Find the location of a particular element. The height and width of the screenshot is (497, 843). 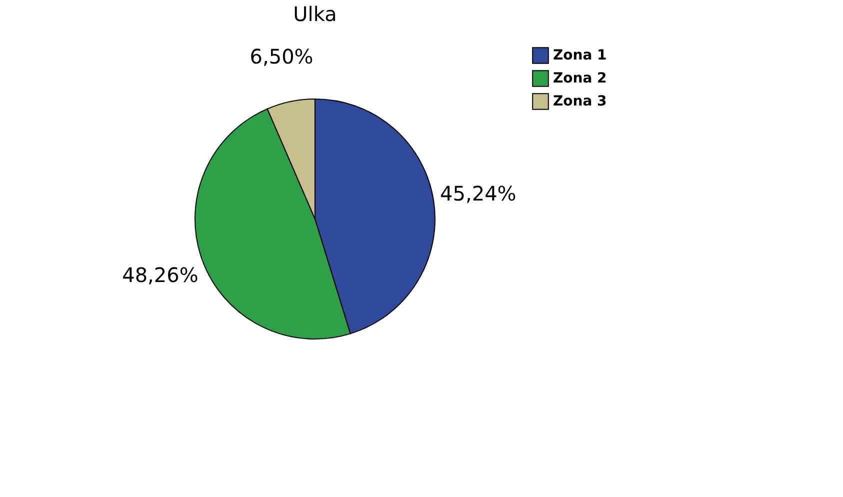

data-label: 45,24% is located at coordinates (478, 193).